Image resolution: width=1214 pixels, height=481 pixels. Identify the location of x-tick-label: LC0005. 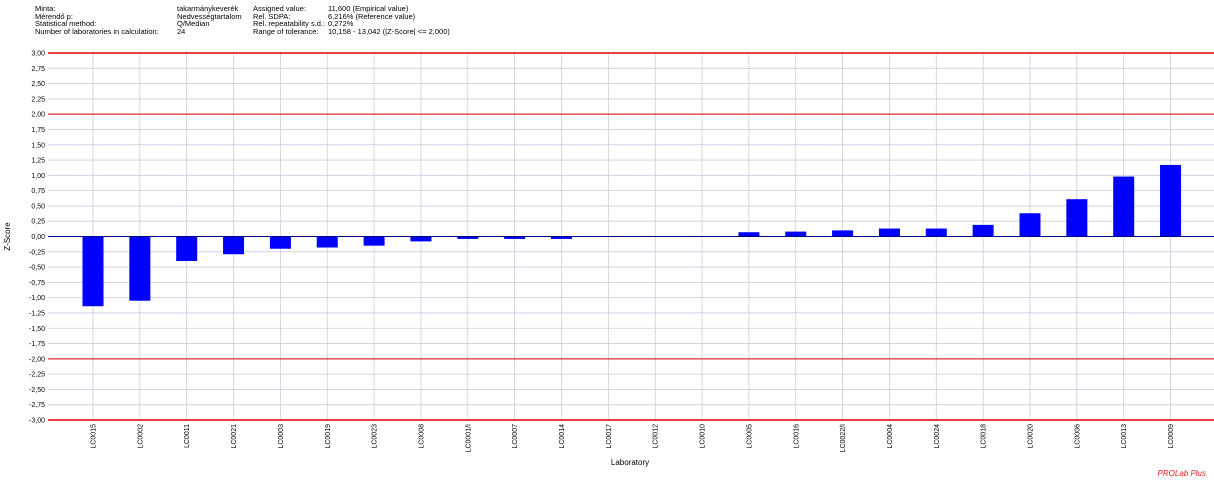
(749, 436).